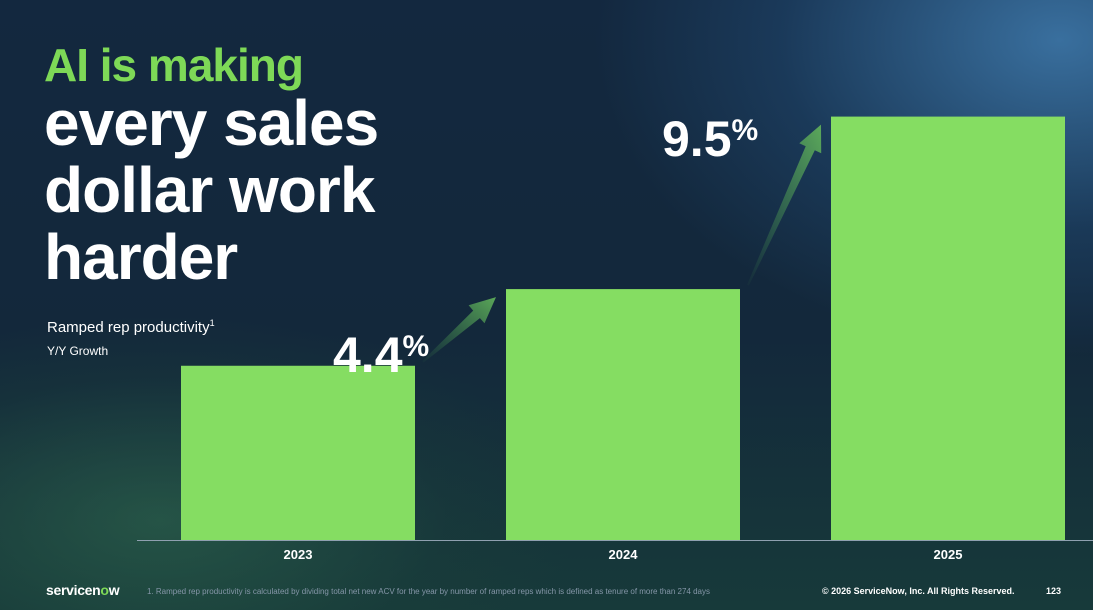 Image resolution: width=1093 pixels, height=610 pixels. What do you see at coordinates (141, 257) in the screenshot?
I see `headline-line-4: harder` at bounding box center [141, 257].